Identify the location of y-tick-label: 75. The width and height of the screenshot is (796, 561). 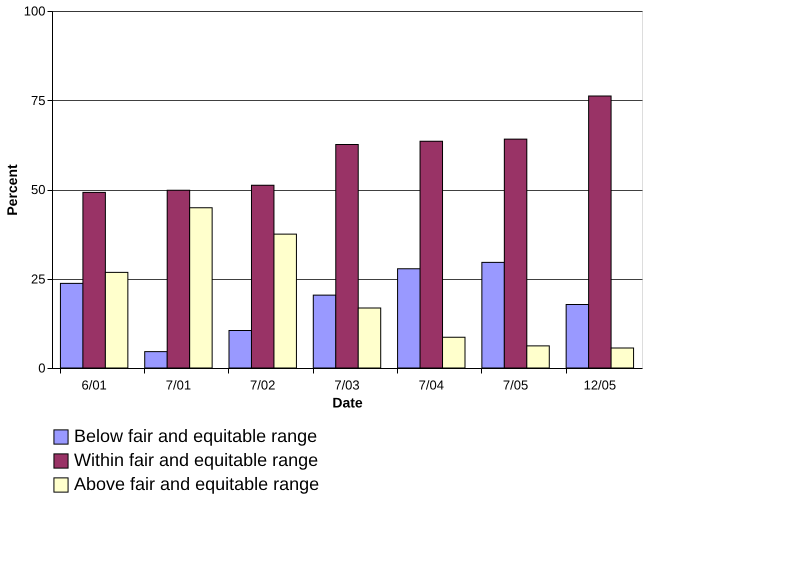
(38, 100).